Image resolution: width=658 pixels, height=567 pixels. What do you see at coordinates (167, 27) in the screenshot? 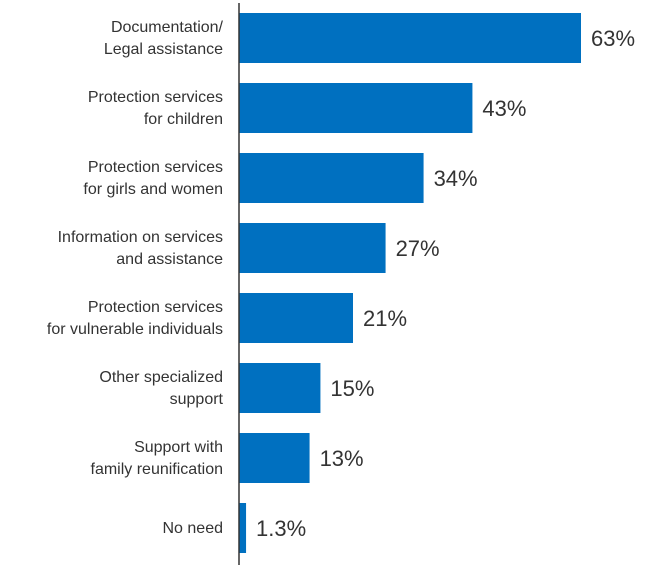
I see `category-label-0-line-0: Documentation/` at bounding box center [167, 27].